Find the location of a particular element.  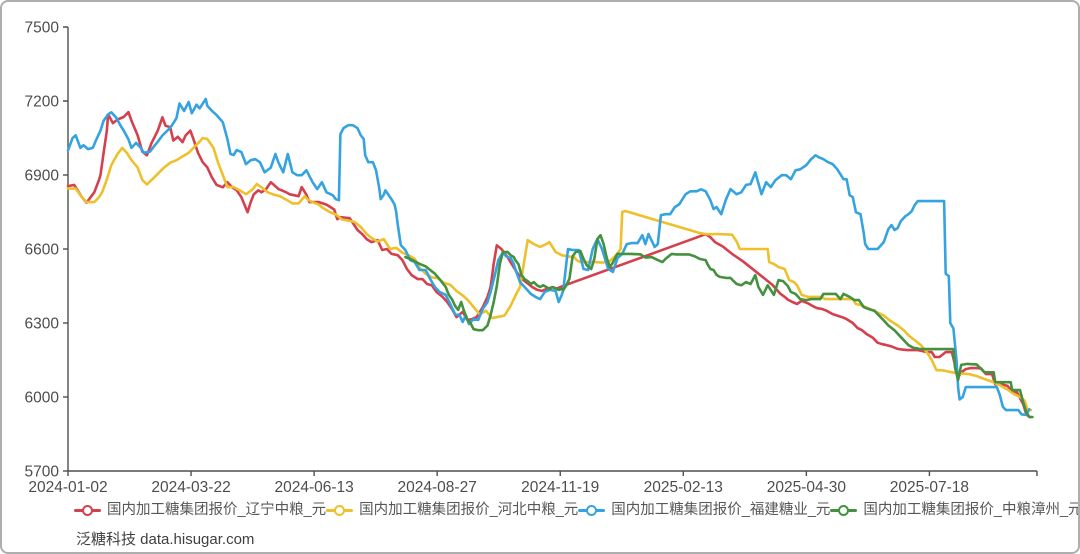

y-axis-tick-label: 7500 is located at coordinates (42, 28).